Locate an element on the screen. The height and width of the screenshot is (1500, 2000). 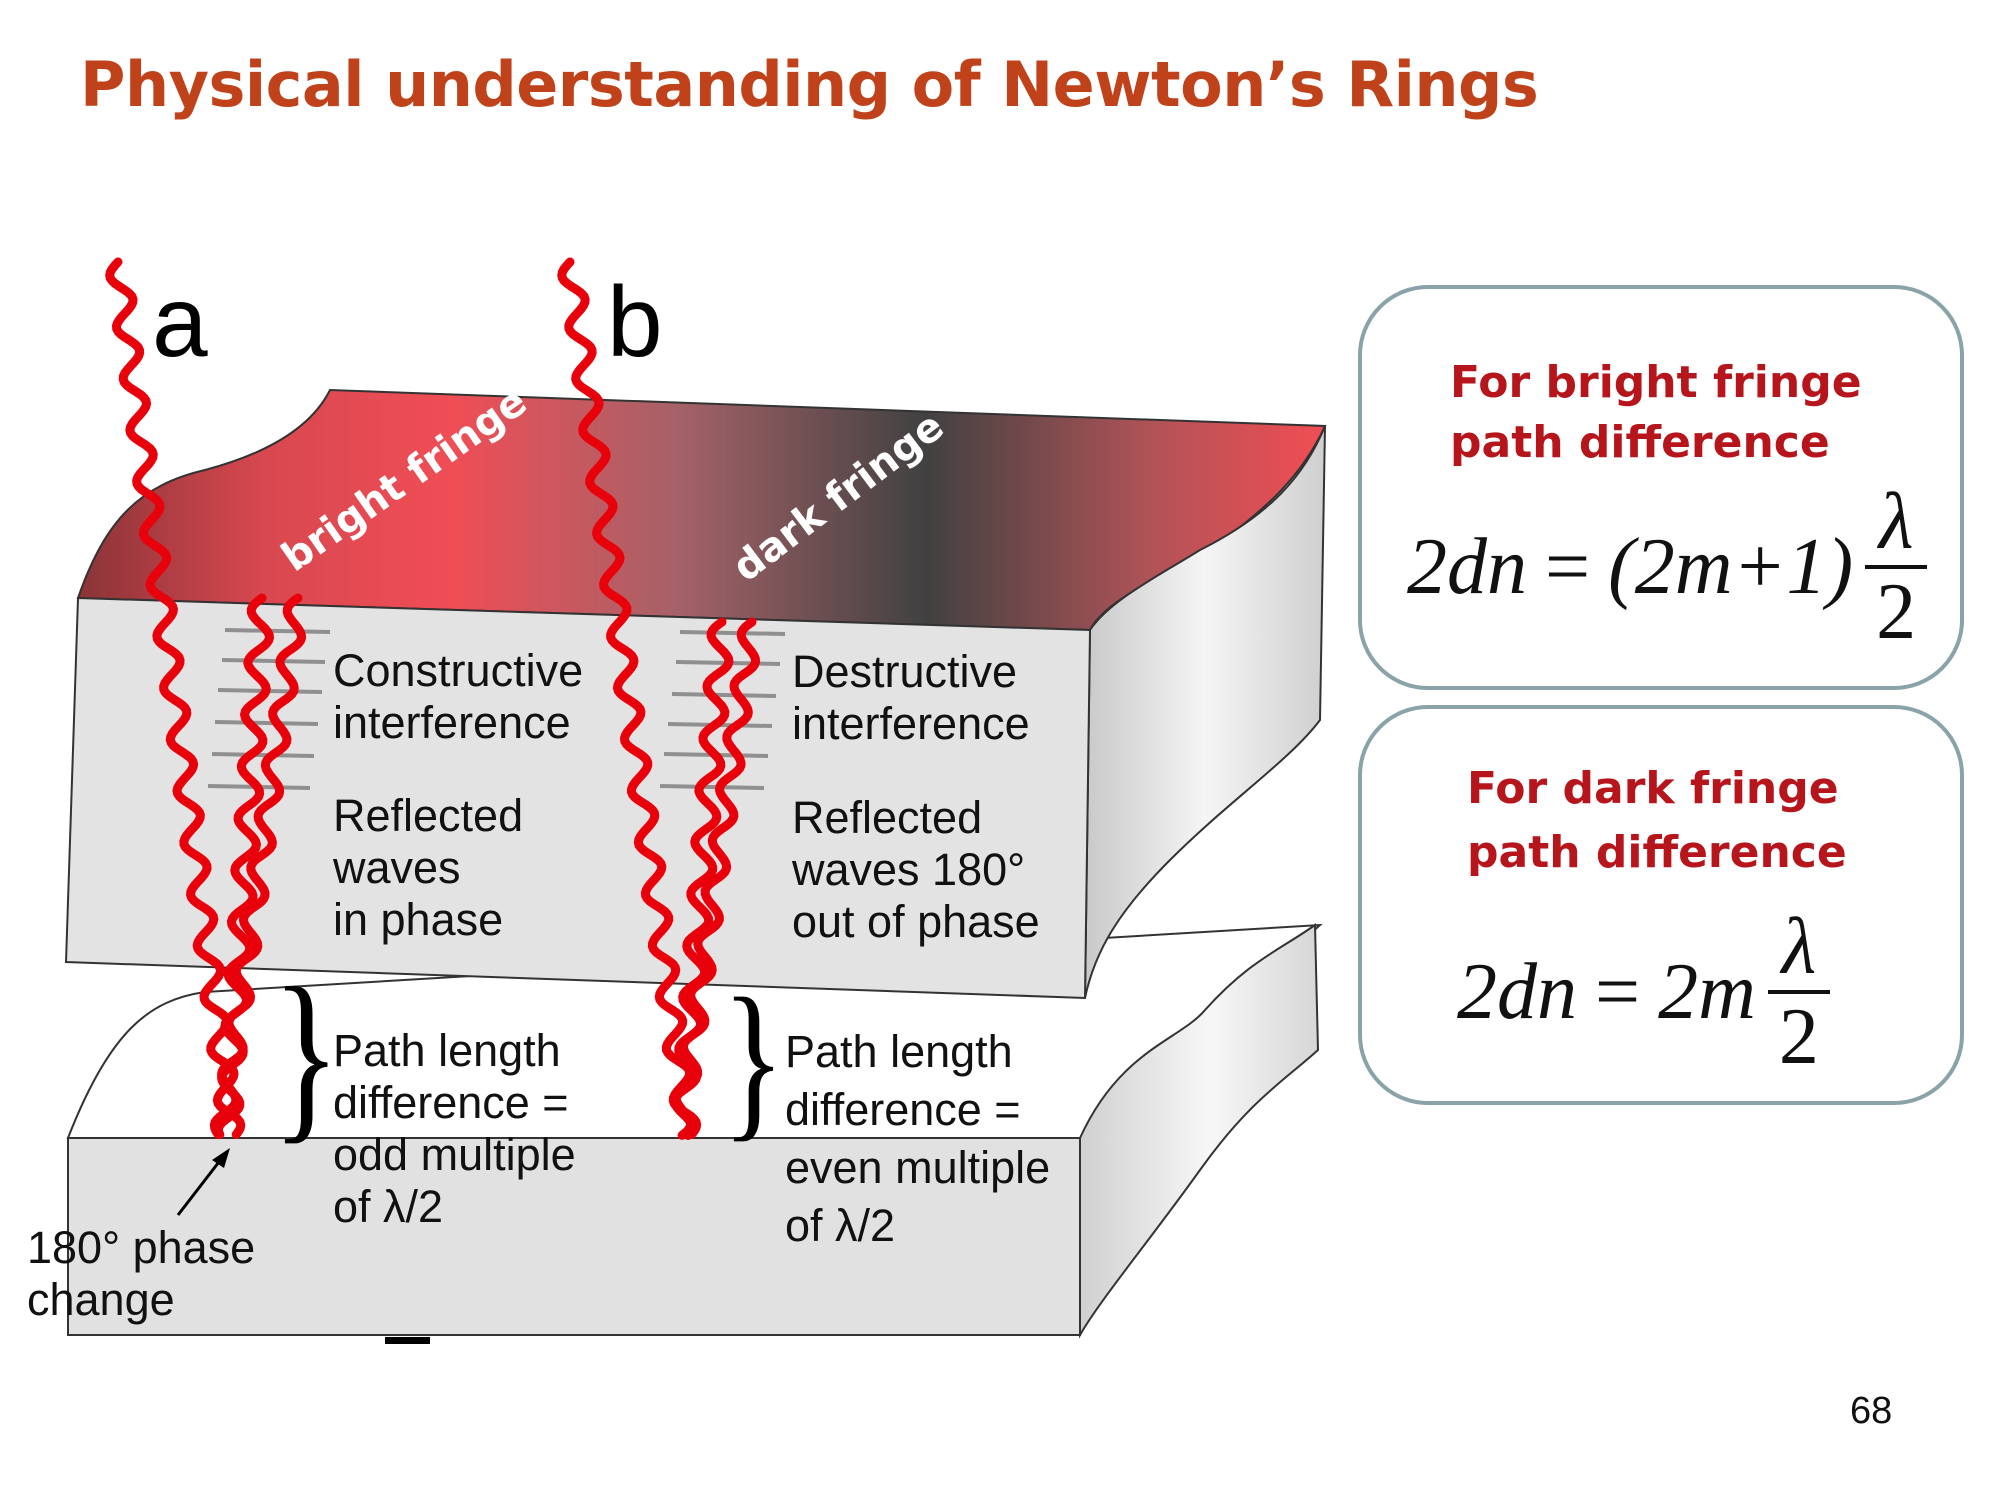
bright-fringe-heading: For bright fringe path difference is located at coordinates (1656, 412).